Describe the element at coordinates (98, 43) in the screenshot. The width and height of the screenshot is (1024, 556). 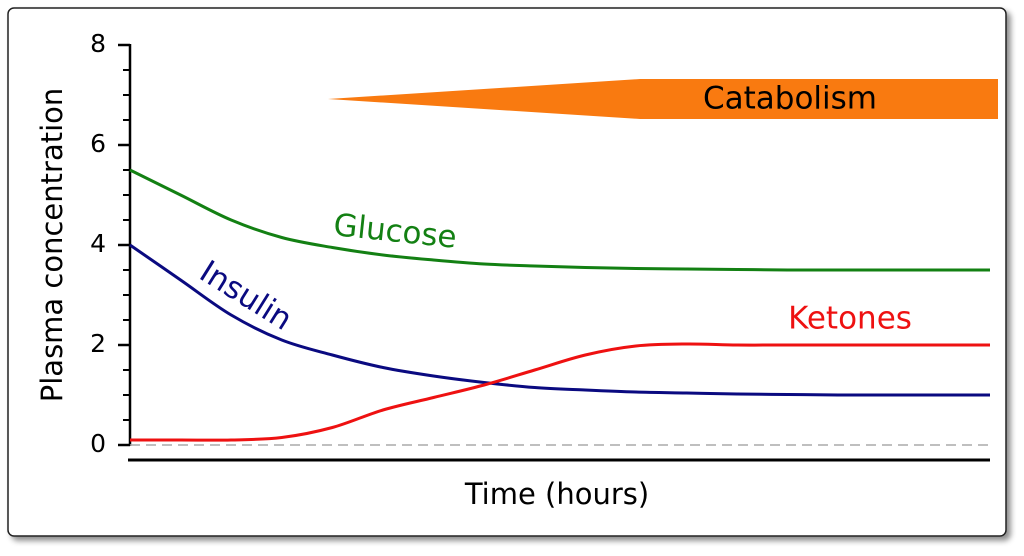
I see `y-tick-label: 8` at that location.